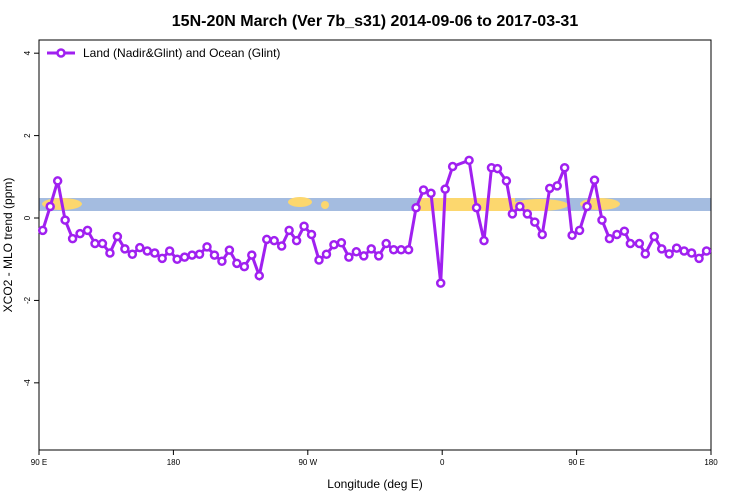 The height and width of the screenshot is (500, 750). I want to click on x-tick-label: 0, so click(442, 462).